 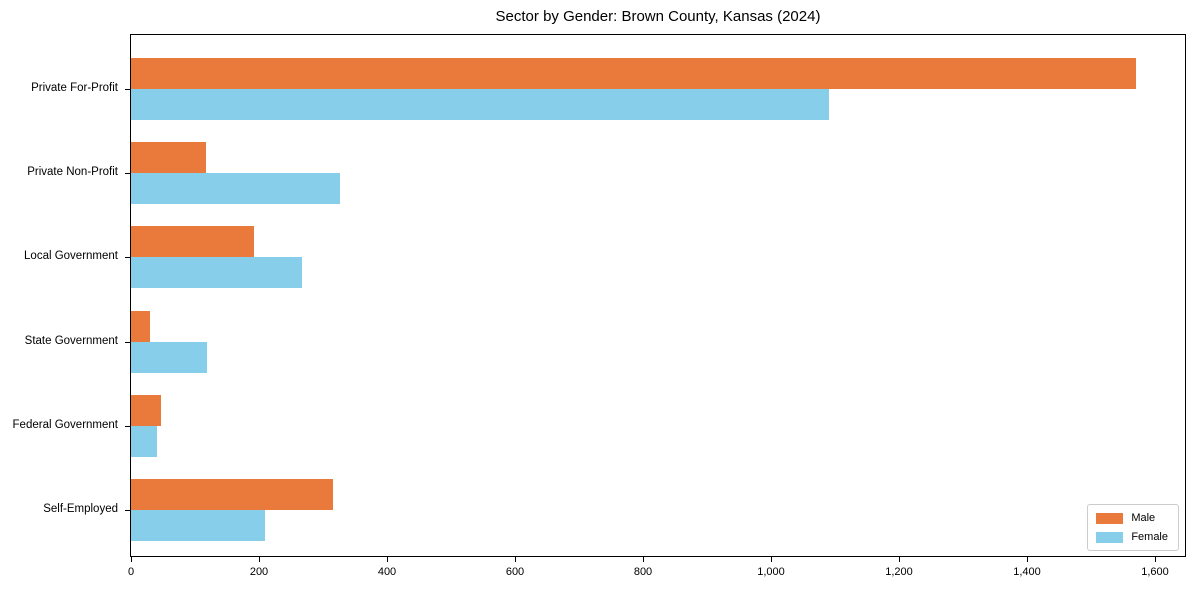 What do you see at coordinates (259, 572) in the screenshot?
I see `x-tick-label: 200` at bounding box center [259, 572].